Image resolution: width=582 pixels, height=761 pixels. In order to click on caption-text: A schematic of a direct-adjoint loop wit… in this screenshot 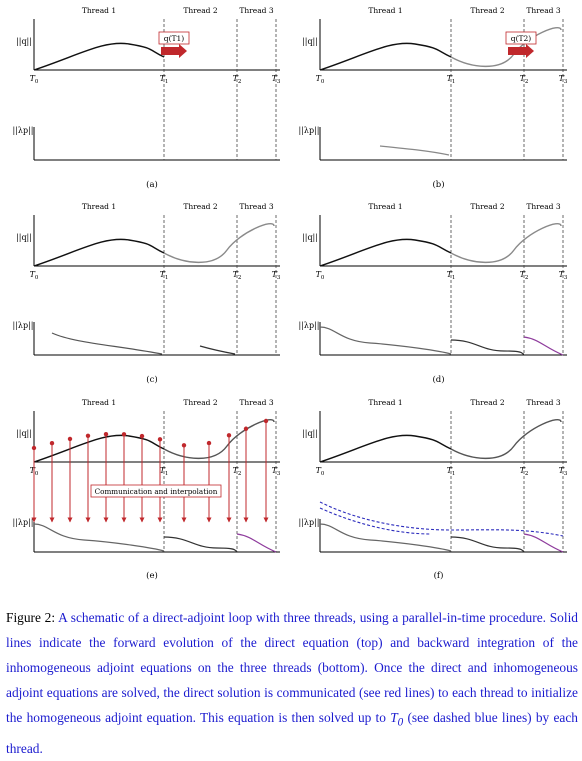, I will do `click(292, 667)`.